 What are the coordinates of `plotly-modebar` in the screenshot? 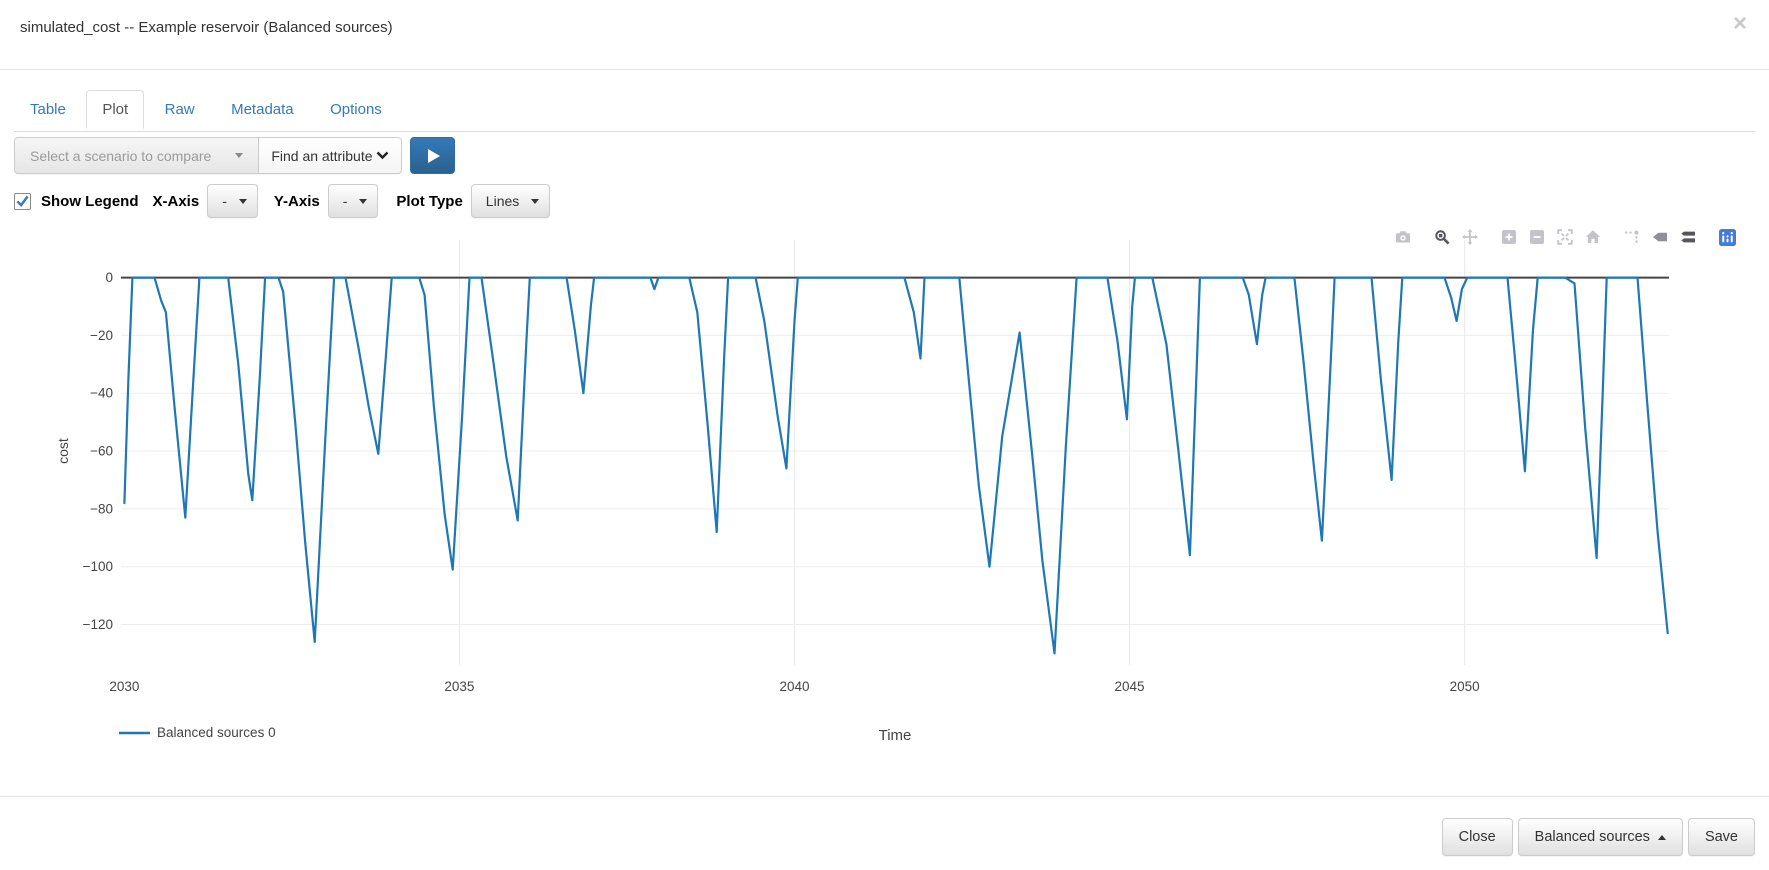 It's located at (878, 237).